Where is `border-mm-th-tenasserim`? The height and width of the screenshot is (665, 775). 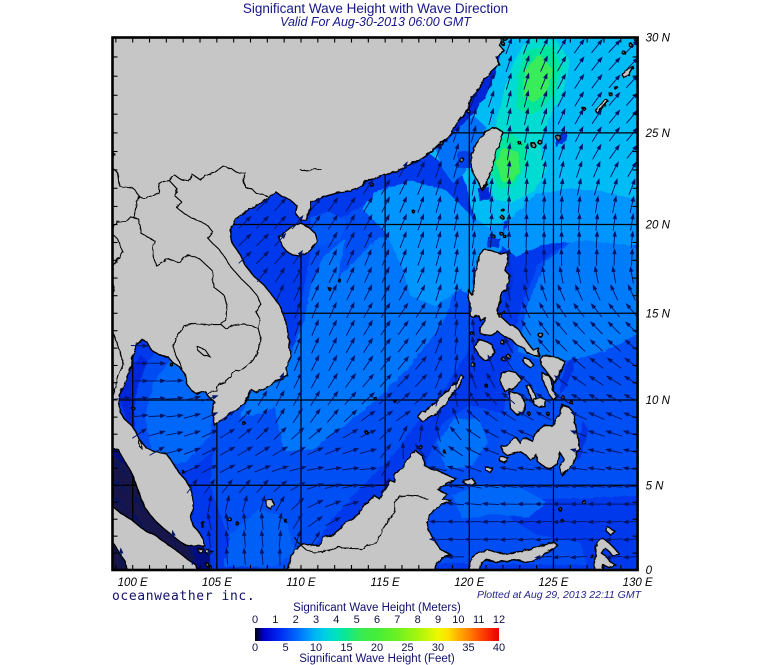 border-mm-th-tenasserim is located at coordinates (118, 363).